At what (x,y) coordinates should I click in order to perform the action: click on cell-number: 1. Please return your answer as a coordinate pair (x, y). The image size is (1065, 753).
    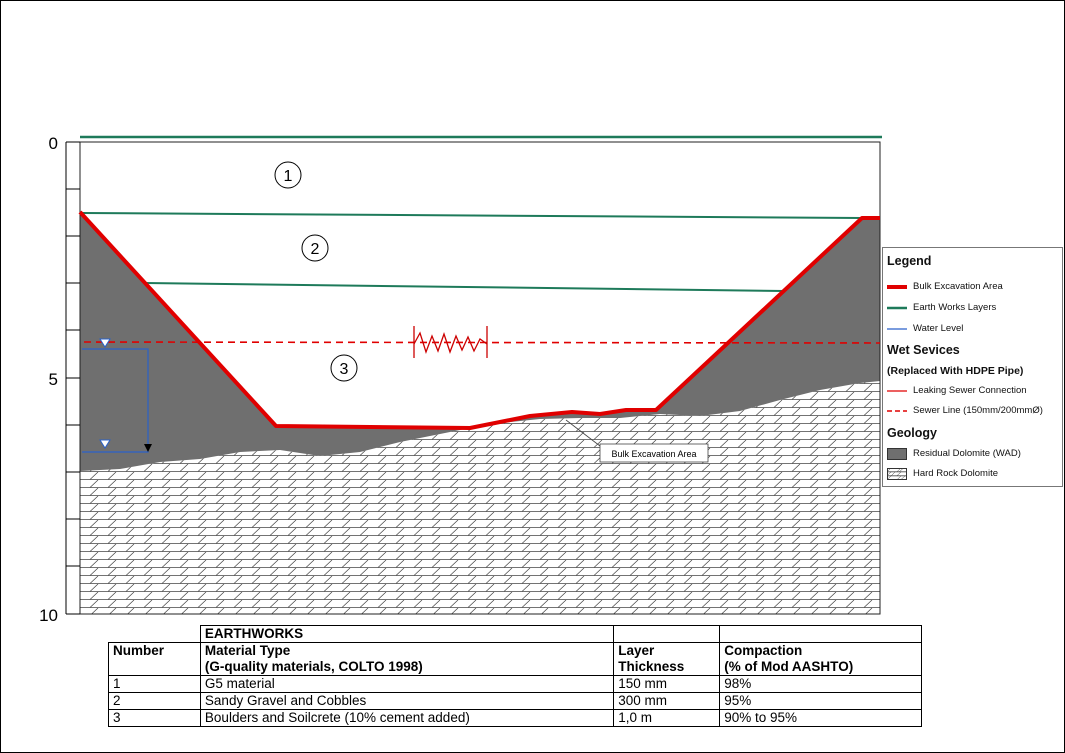
    Looking at the image, I should click on (154, 684).